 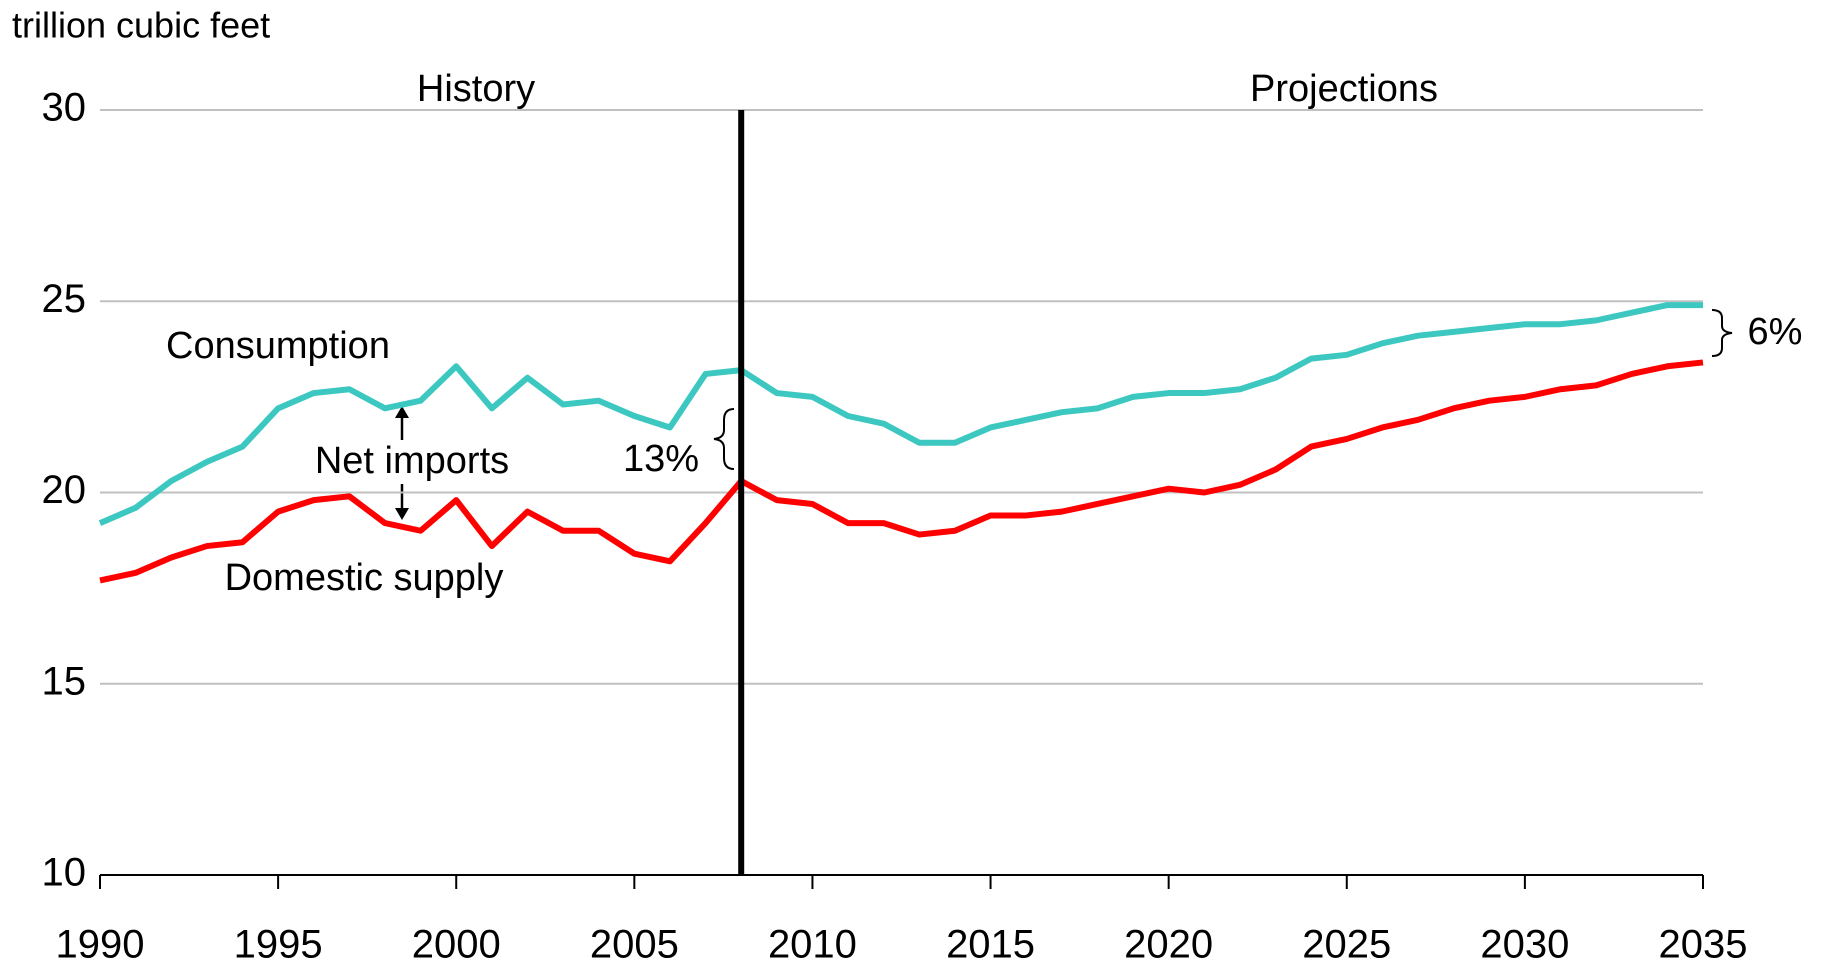 What do you see at coordinates (990, 943) in the screenshot?
I see `x-tick-label: 2015` at bounding box center [990, 943].